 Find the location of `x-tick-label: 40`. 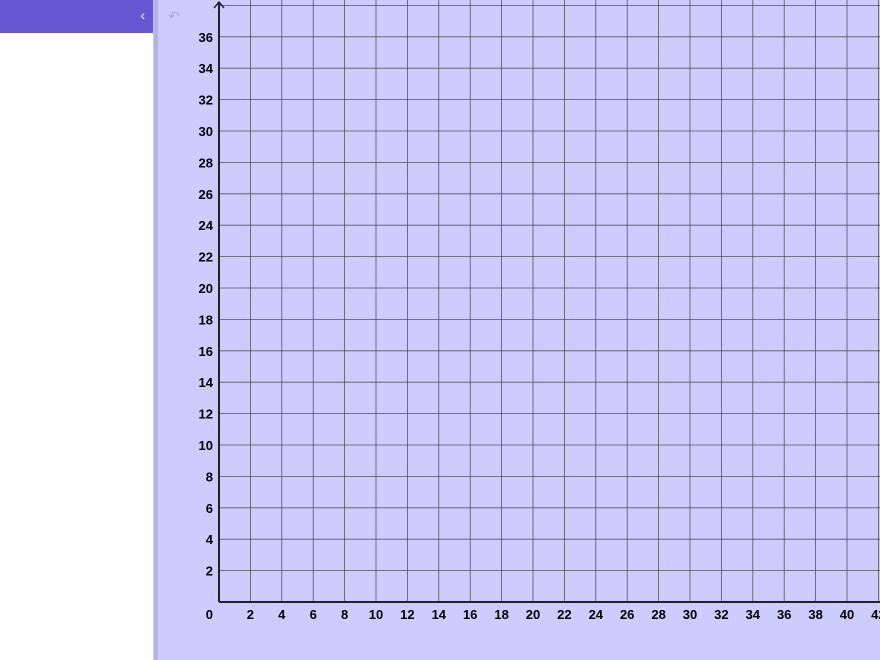

x-tick-label: 40 is located at coordinates (847, 614).